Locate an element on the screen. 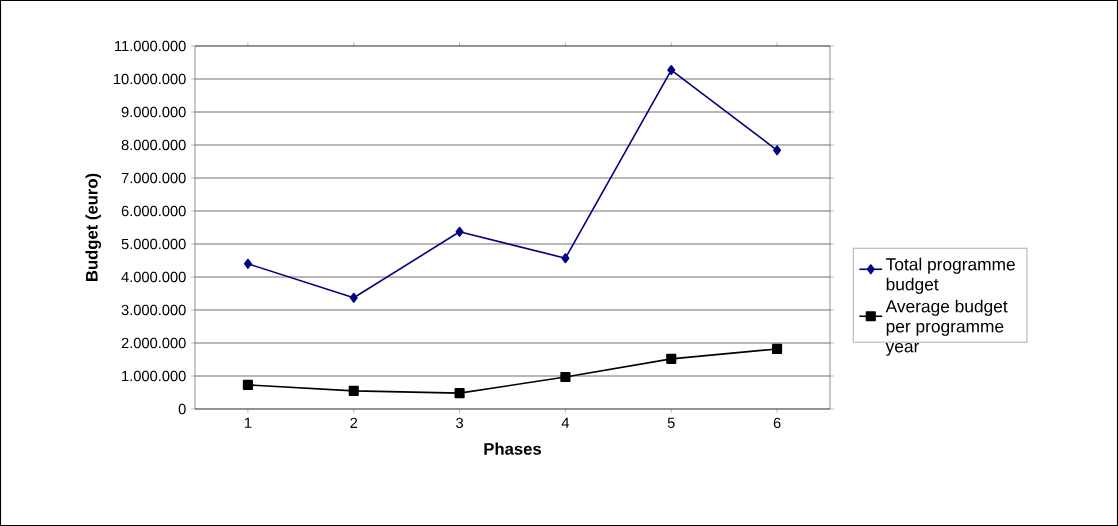 Image resolution: width=1118 pixels, height=526 pixels. y-tick-label: 5.000.000 is located at coordinates (153, 244).